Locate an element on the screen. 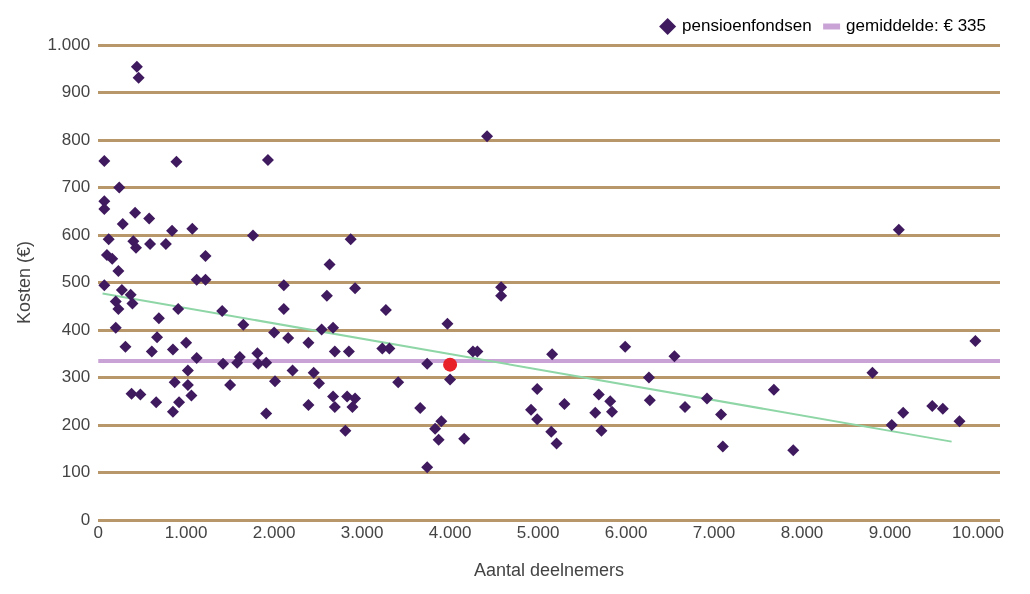 The image size is (1030, 594). x-tick-label: 9.000 is located at coordinates (890, 532).